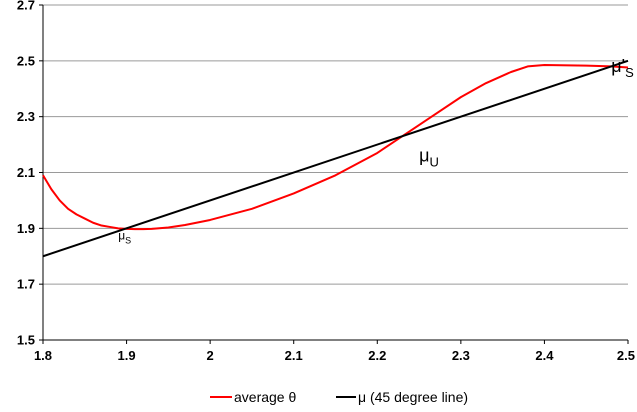 The image size is (637, 412). What do you see at coordinates (294, 355) in the screenshot?
I see `x-tick-label: 2.1` at bounding box center [294, 355].